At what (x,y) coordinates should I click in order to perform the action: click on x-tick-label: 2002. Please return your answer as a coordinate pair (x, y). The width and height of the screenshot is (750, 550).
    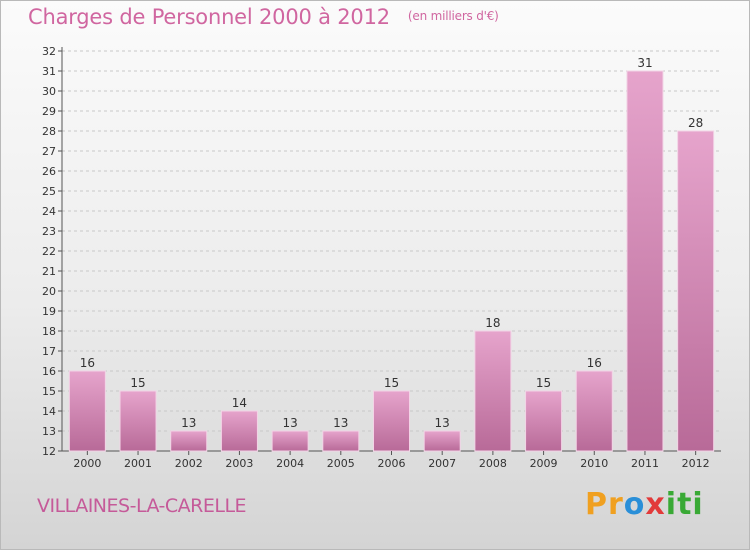
    Looking at the image, I should click on (189, 463).